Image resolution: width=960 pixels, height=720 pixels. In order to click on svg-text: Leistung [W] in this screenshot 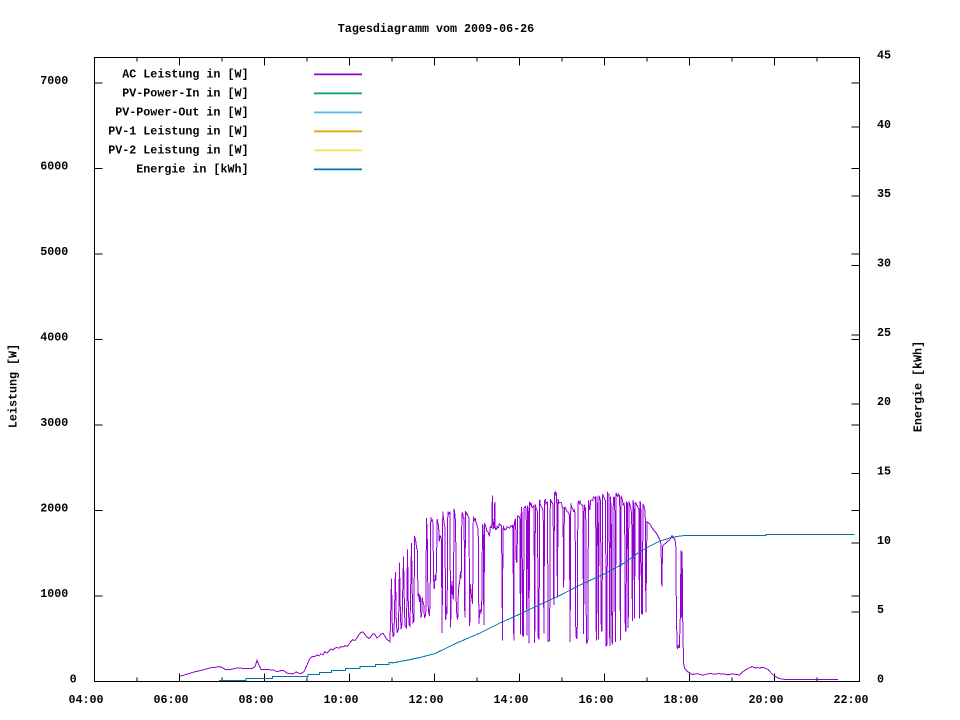, I will do `click(14, 386)`.